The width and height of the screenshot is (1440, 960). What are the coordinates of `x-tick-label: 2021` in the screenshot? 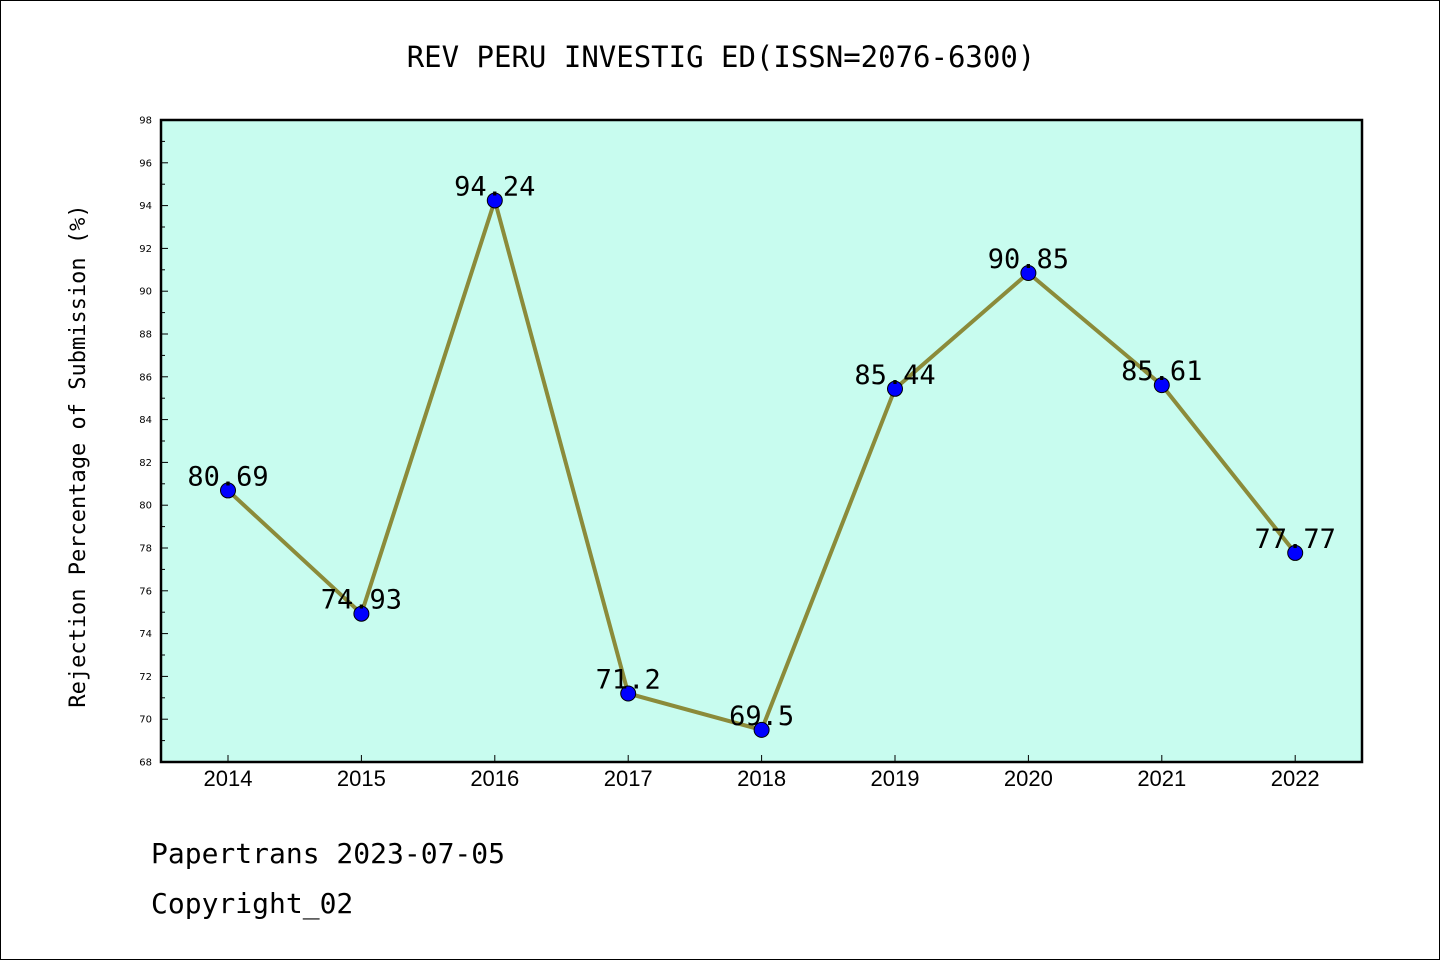 It's located at (1161, 778).